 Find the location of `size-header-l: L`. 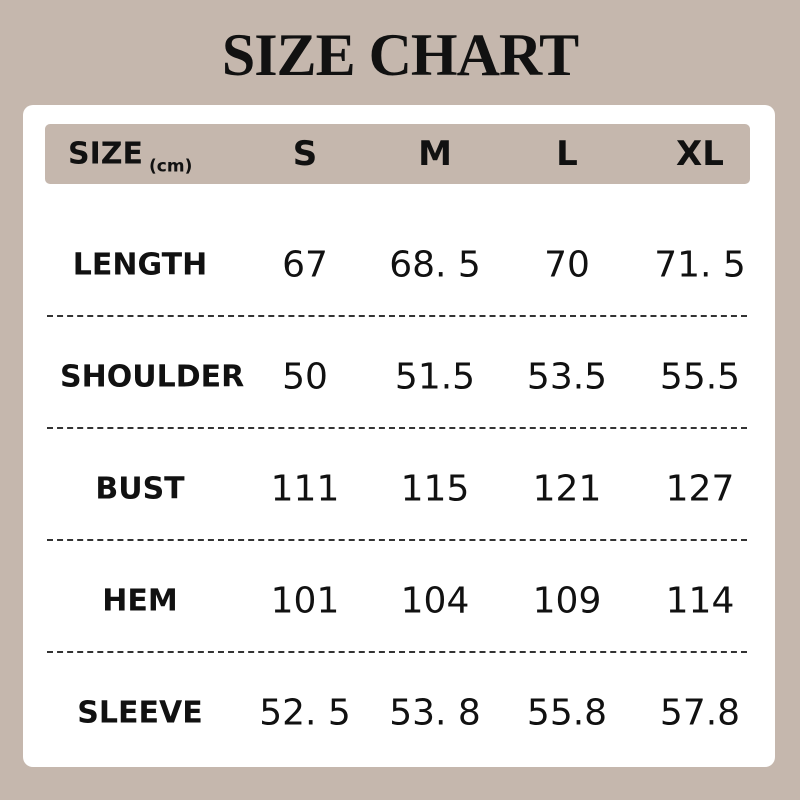

size-header-l: L is located at coordinates (567, 154).